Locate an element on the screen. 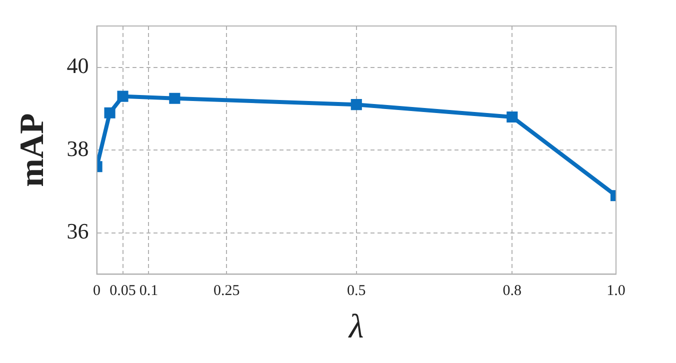 Image resolution: width=676 pixels, height=363 pixels. y-axis-title: mAP is located at coordinates (33, 150).